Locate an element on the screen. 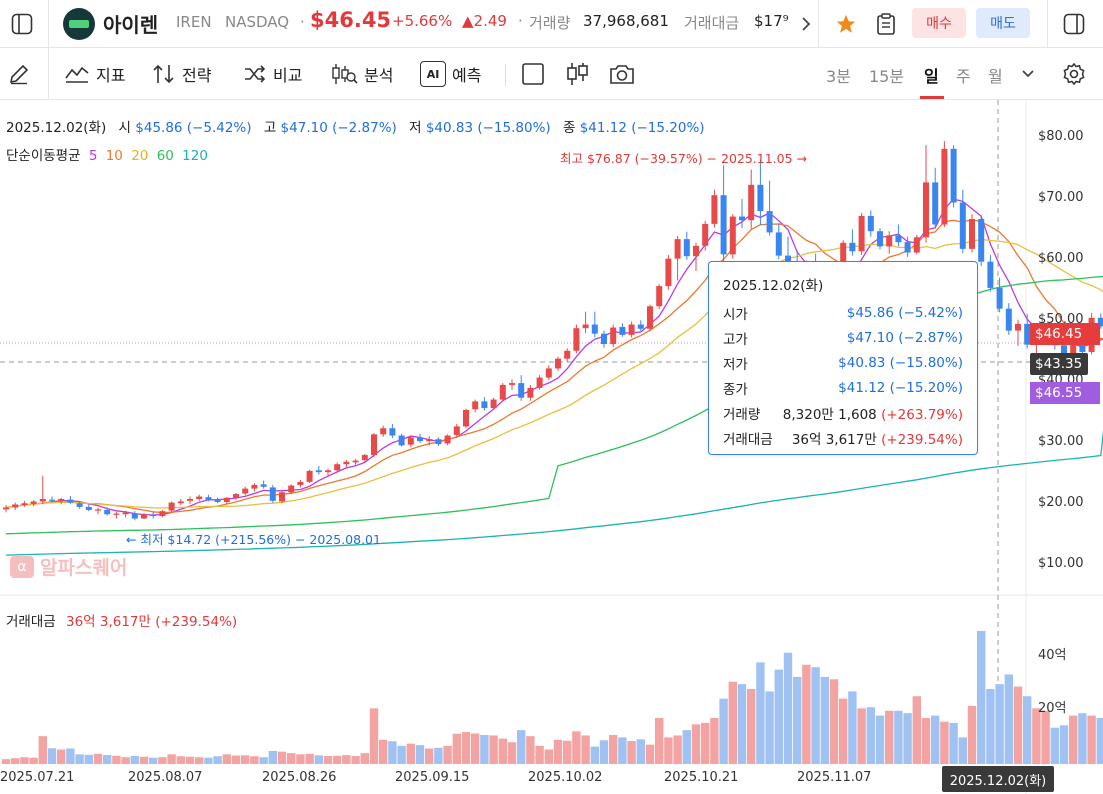 The image size is (1103, 794). sidebar-toggle-icon is located at coordinates (22, 24).